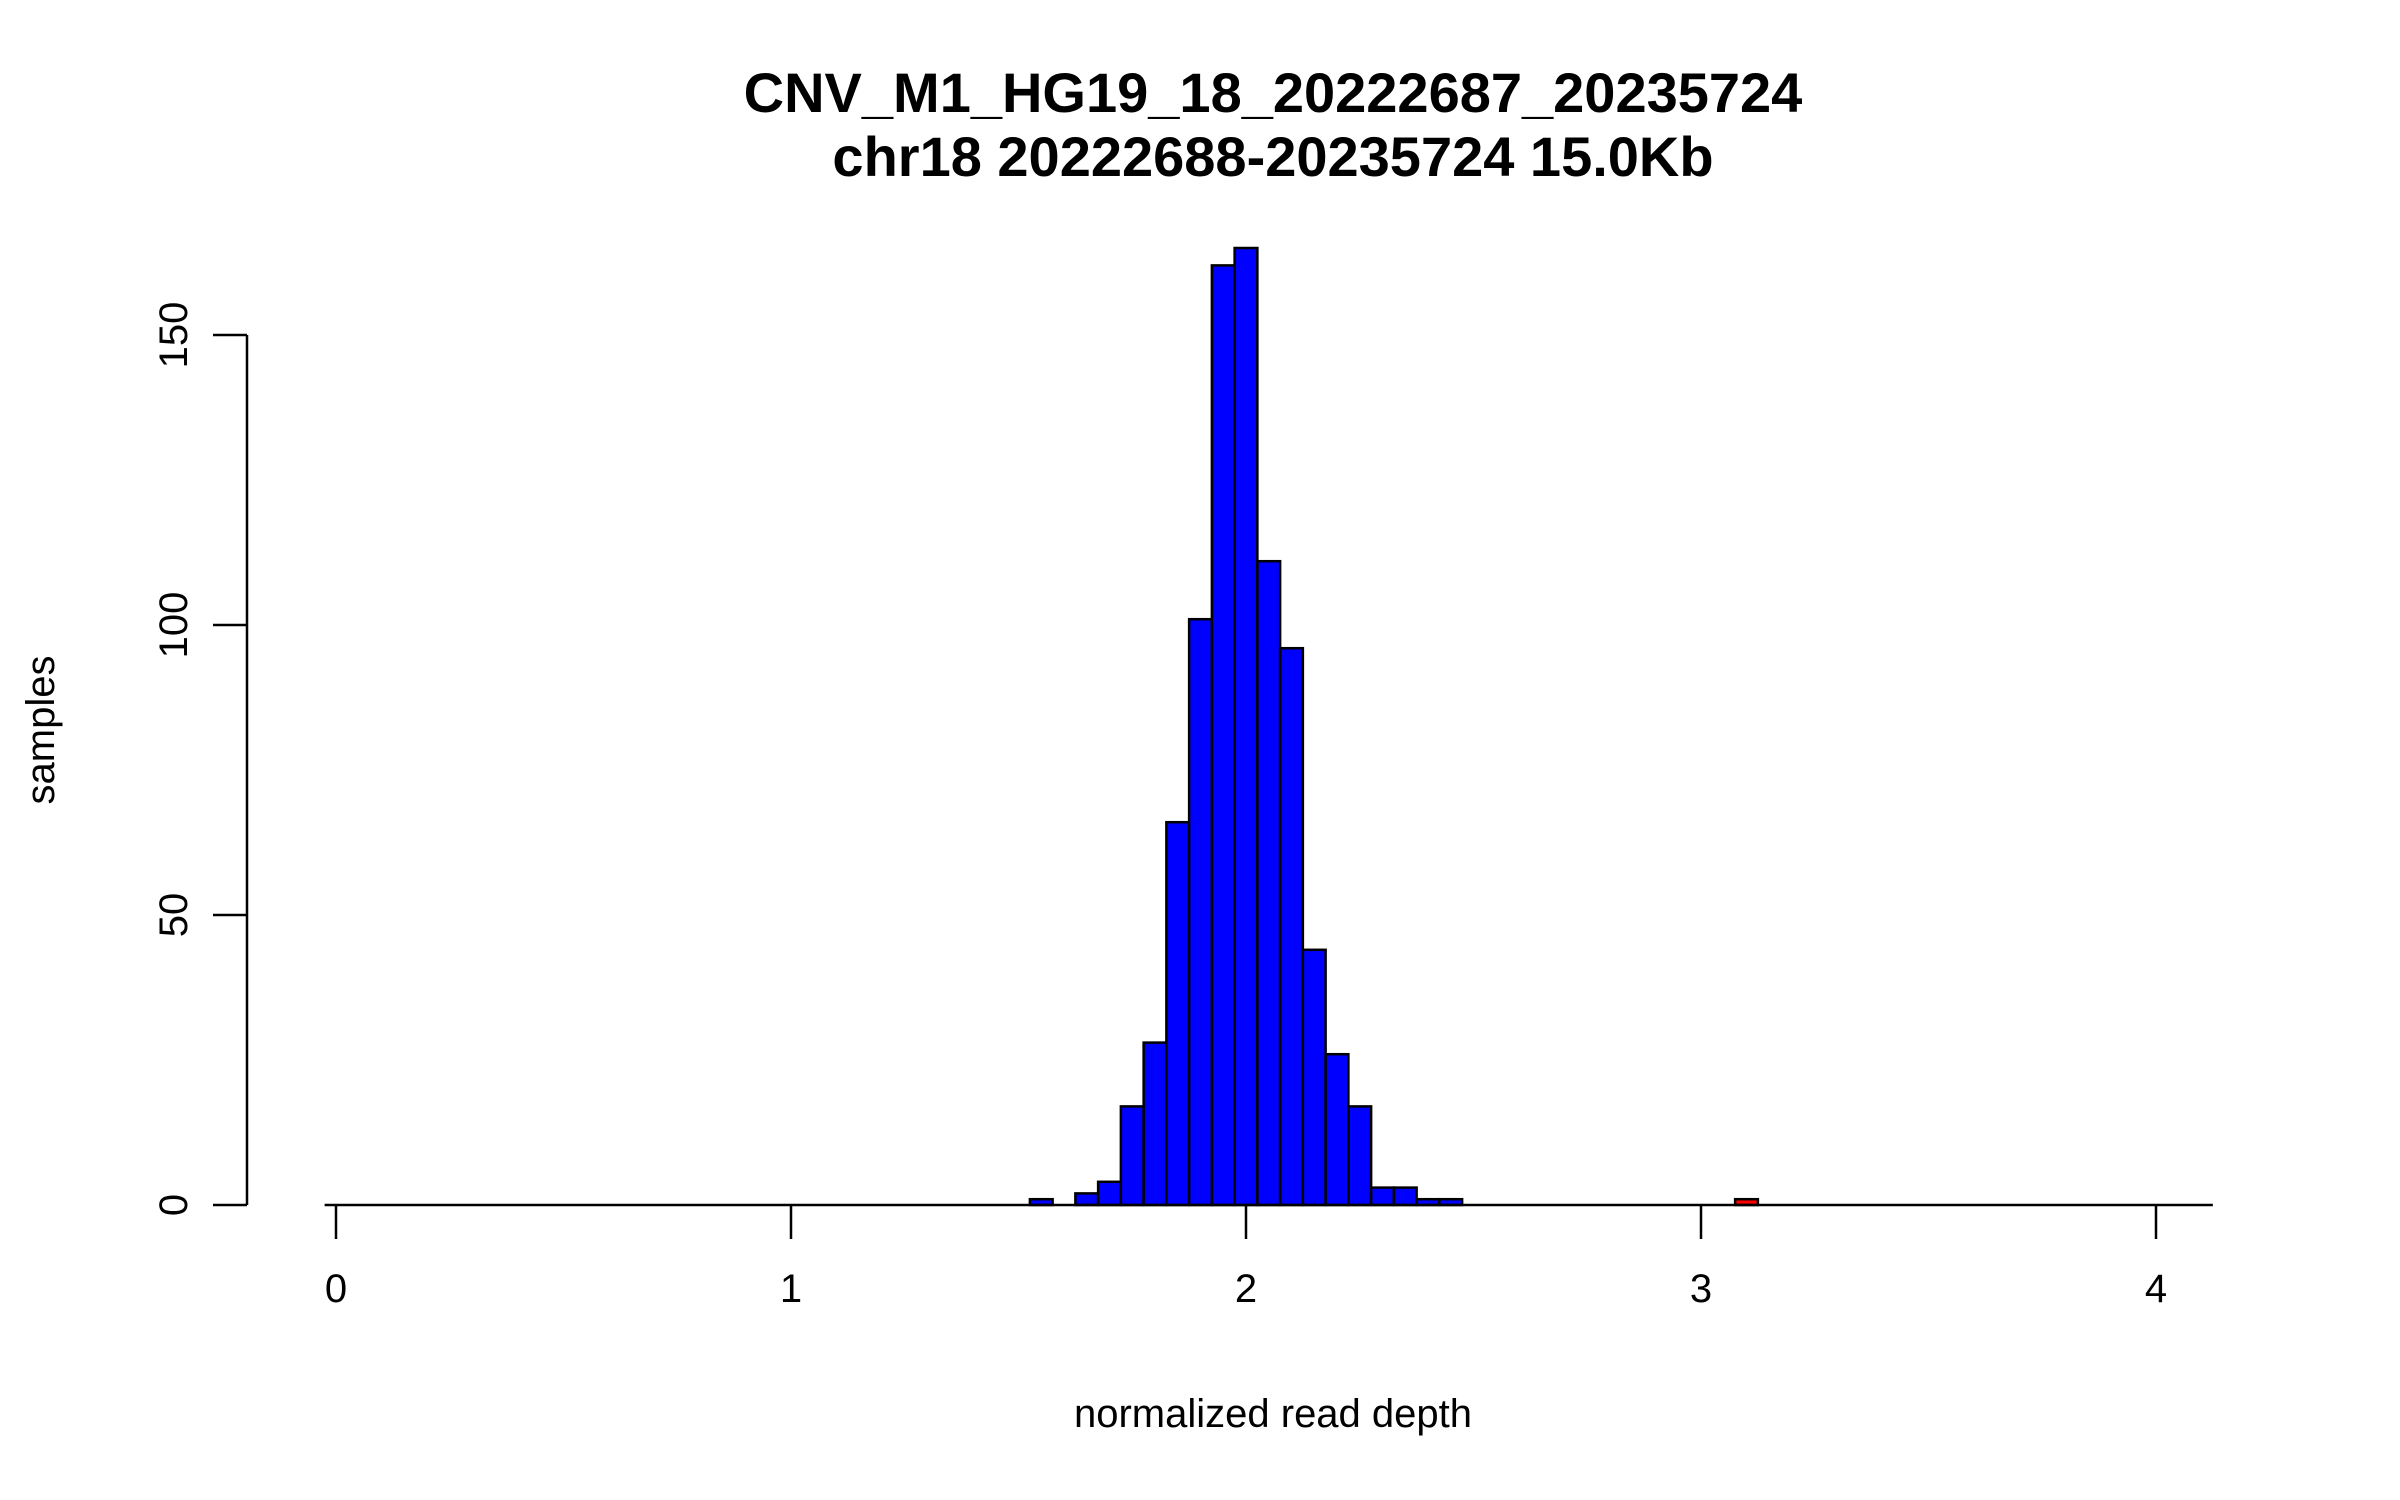  What do you see at coordinates (1701, 1289) in the screenshot?
I see `x-tick-label: 3` at bounding box center [1701, 1289].